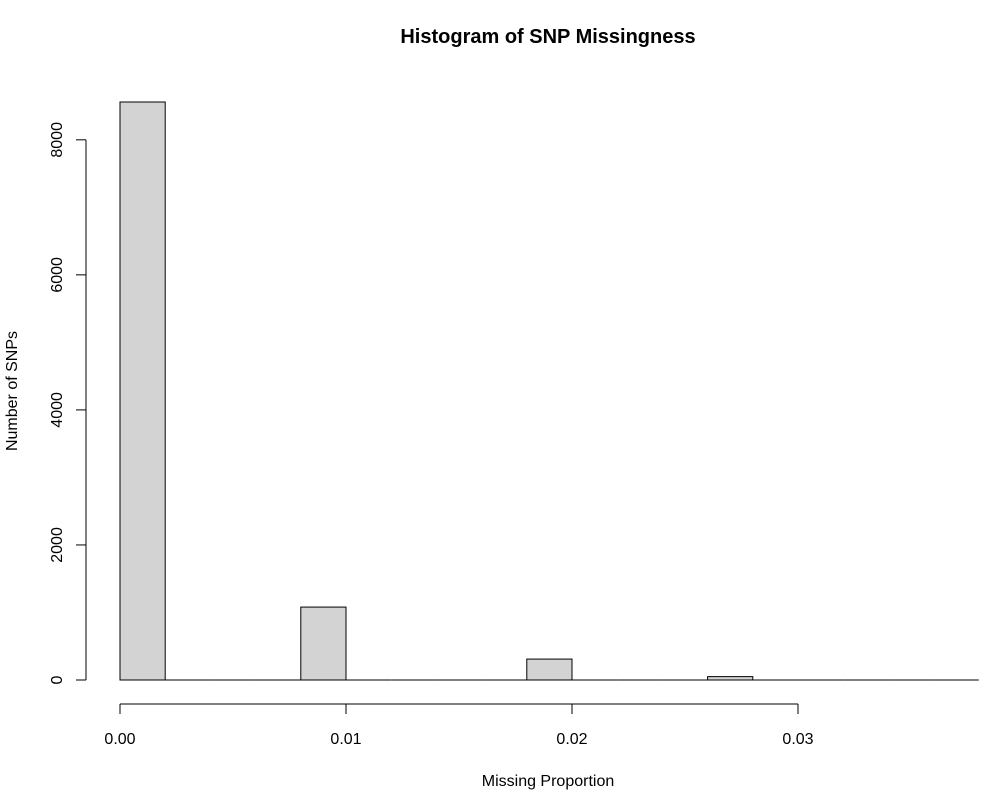 The width and height of the screenshot is (1006, 807). What do you see at coordinates (57, 679) in the screenshot?
I see `y-tick-label-0: 0` at bounding box center [57, 679].